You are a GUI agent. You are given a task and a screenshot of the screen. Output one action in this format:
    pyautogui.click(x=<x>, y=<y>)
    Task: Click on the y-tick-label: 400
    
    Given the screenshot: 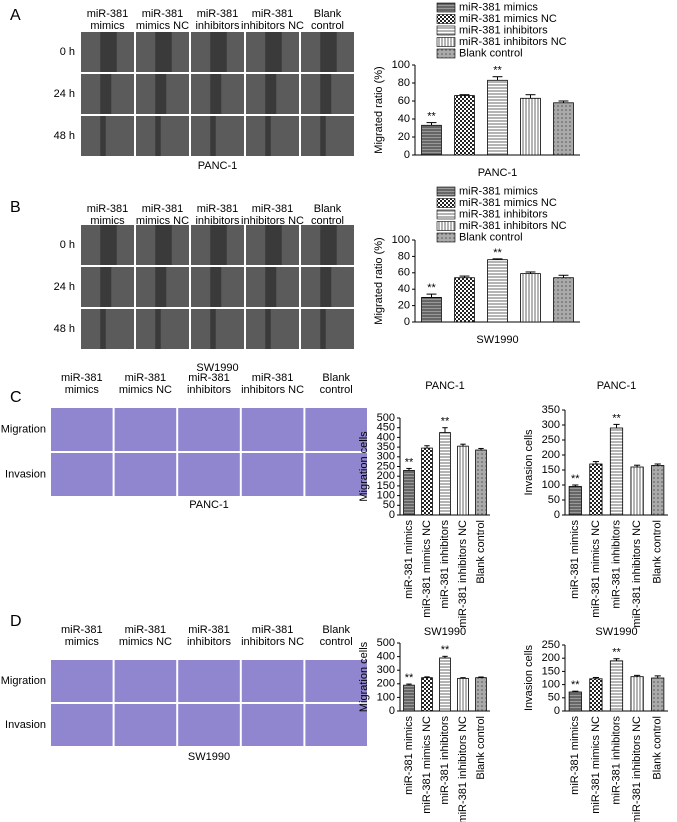 What is the action you would take?
    pyautogui.click(x=386, y=657)
    